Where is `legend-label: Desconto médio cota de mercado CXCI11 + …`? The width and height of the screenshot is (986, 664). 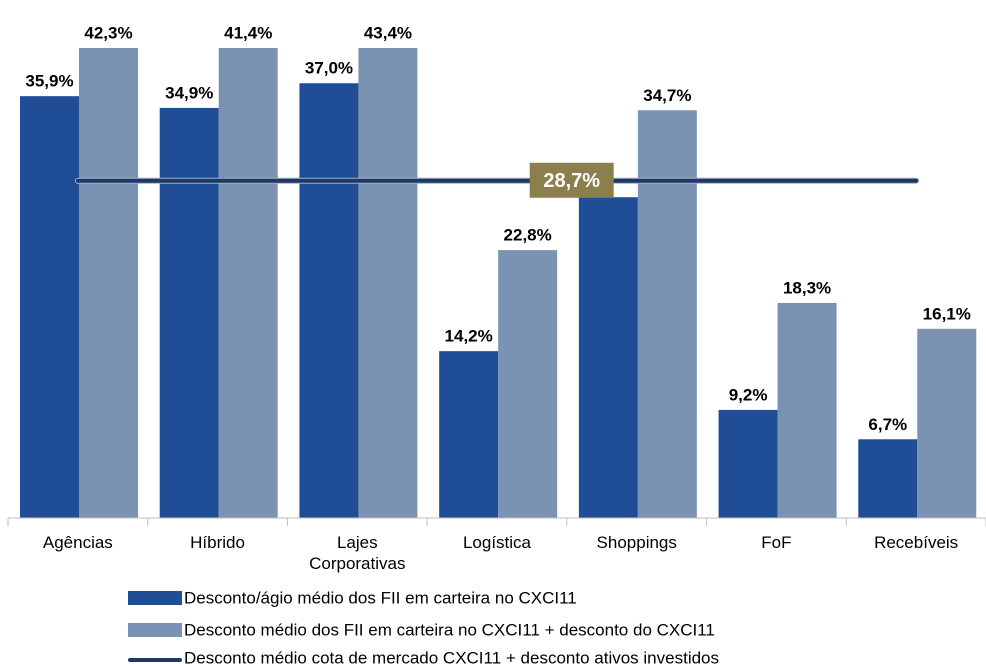 legend-label: Desconto médio cota de mercado CXCI11 + … is located at coordinates (451, 656).